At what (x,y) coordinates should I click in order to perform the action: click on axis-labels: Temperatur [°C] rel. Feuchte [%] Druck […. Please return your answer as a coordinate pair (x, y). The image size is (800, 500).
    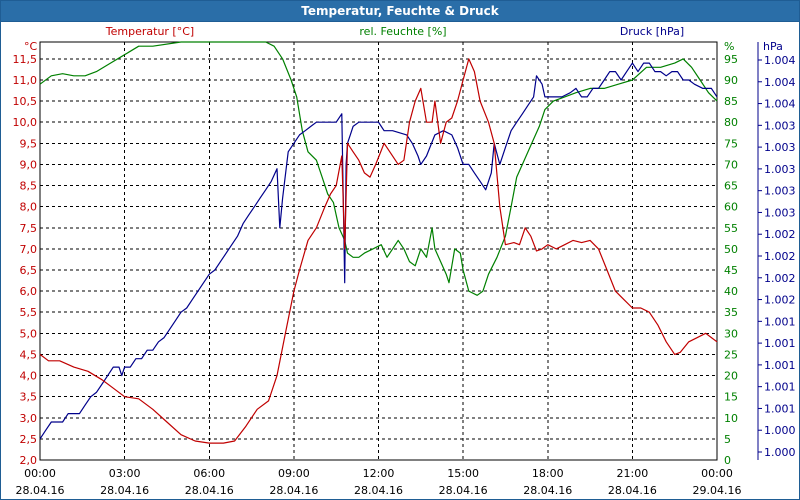
    Looking at the image, I should click on (403, 39).